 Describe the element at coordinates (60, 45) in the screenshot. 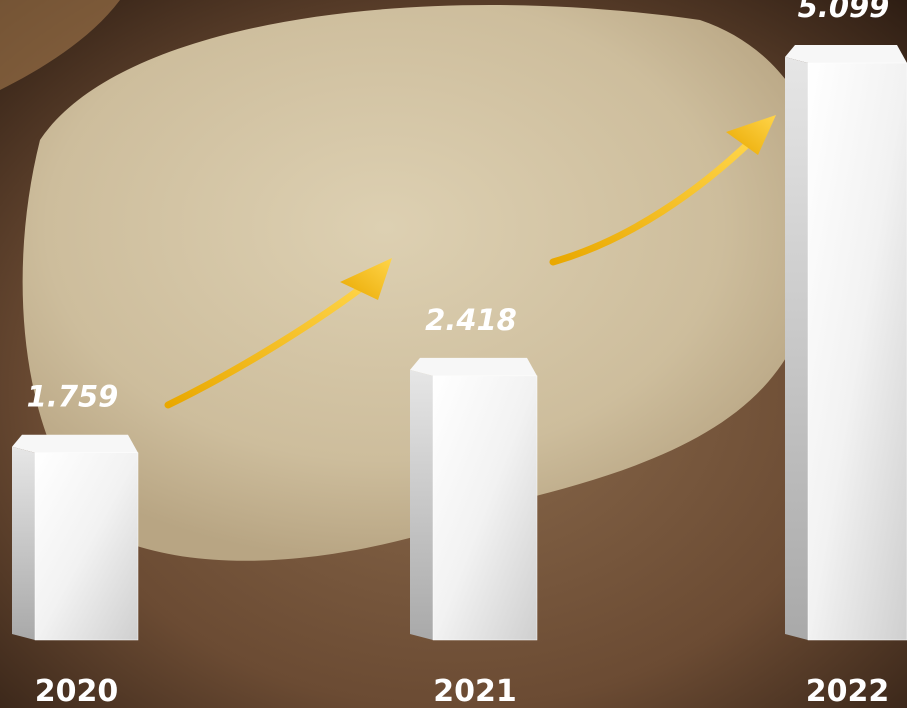

I see `crust` at that location.